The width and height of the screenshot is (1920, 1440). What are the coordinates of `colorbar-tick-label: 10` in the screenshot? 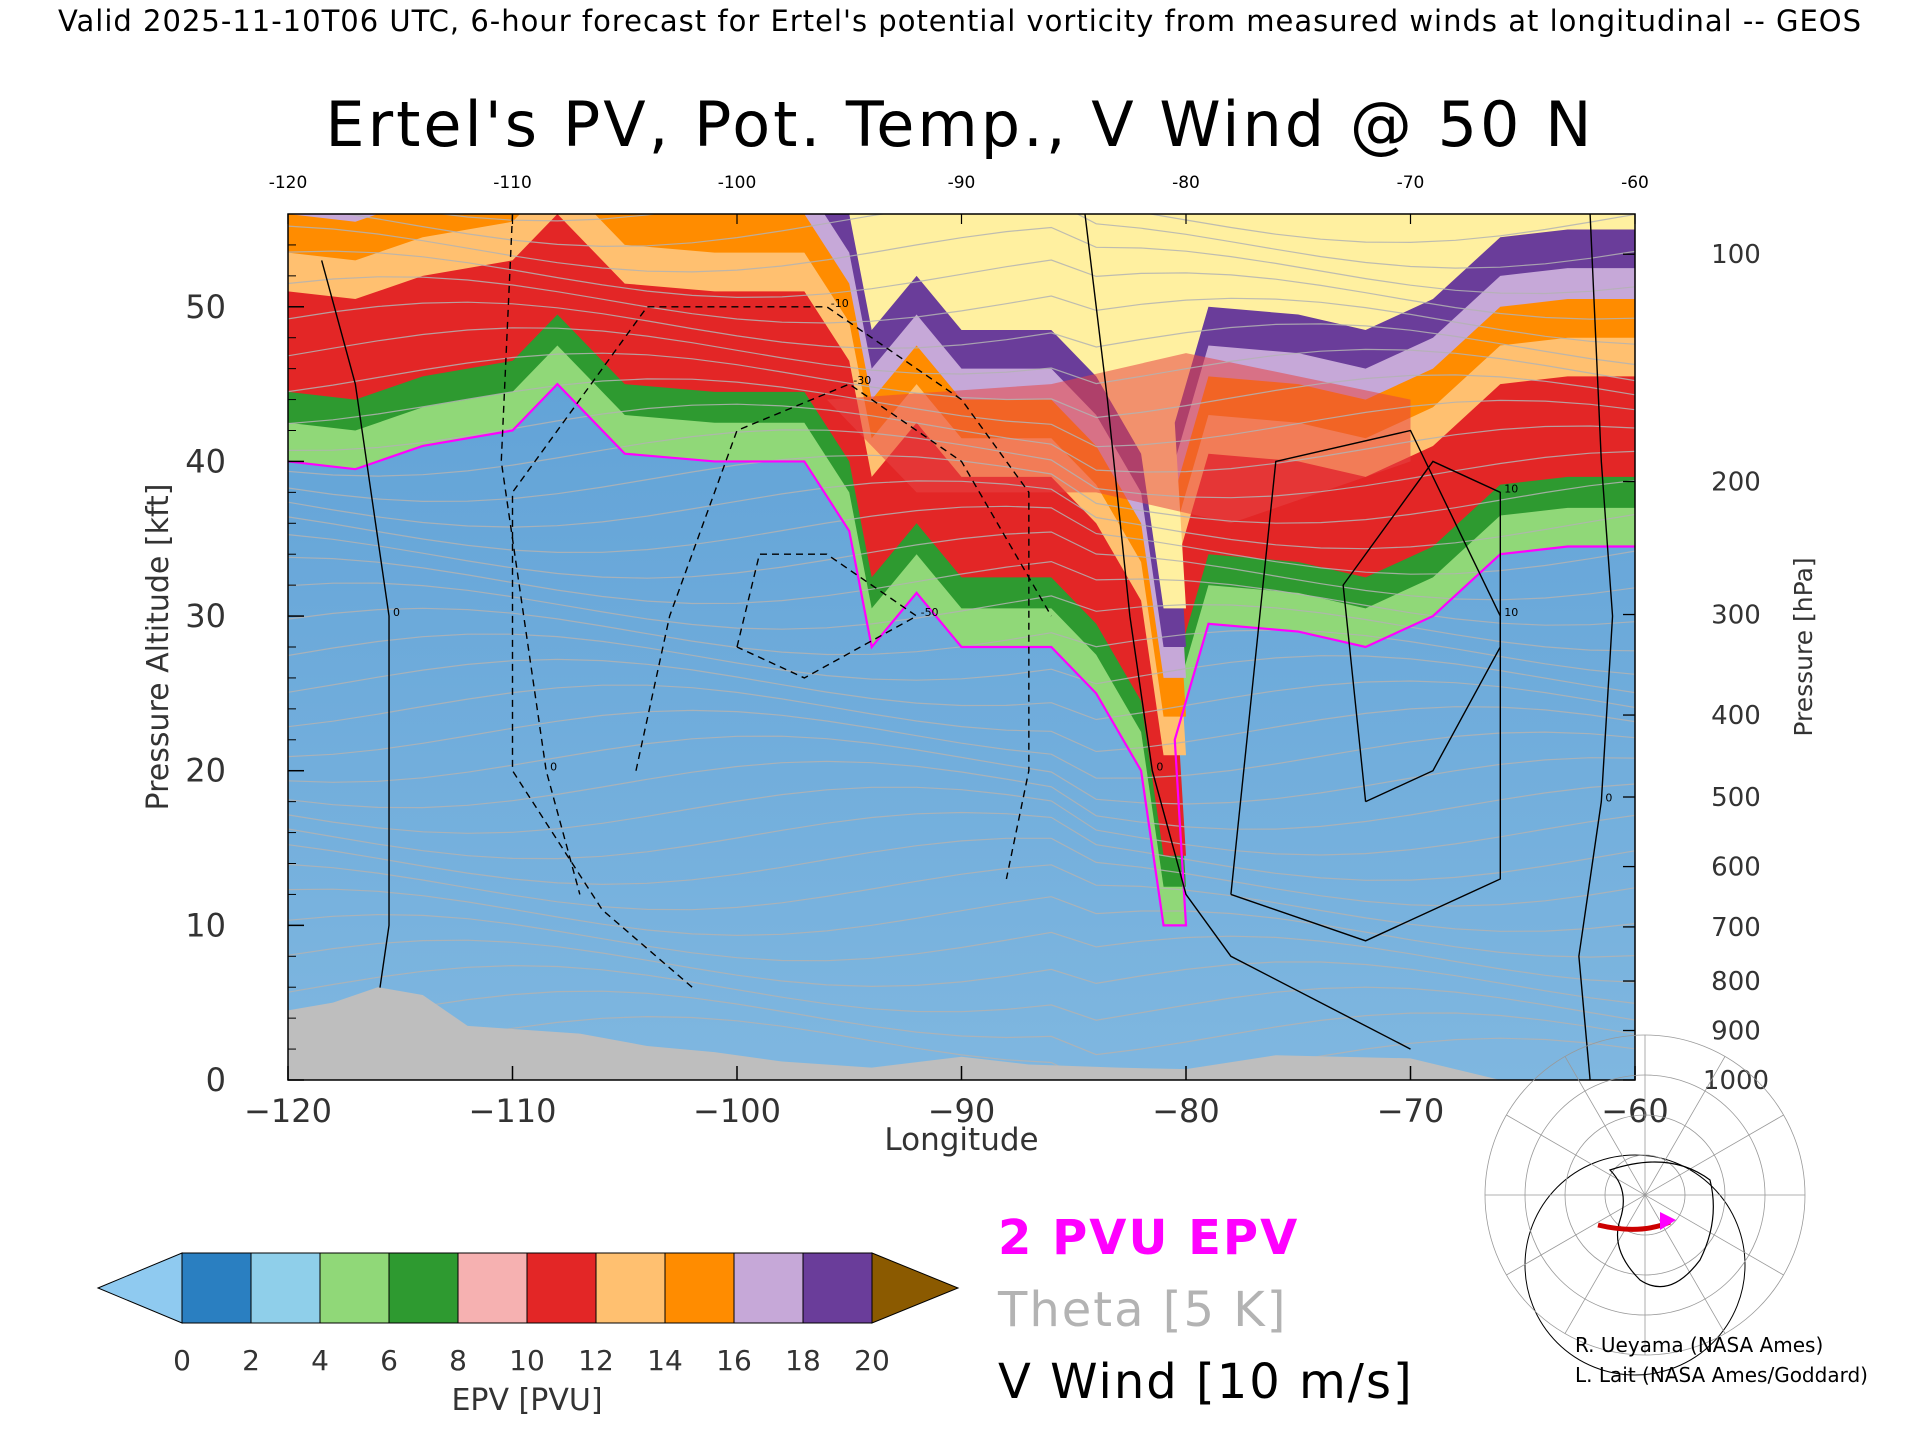 It's located at (527, 1360).